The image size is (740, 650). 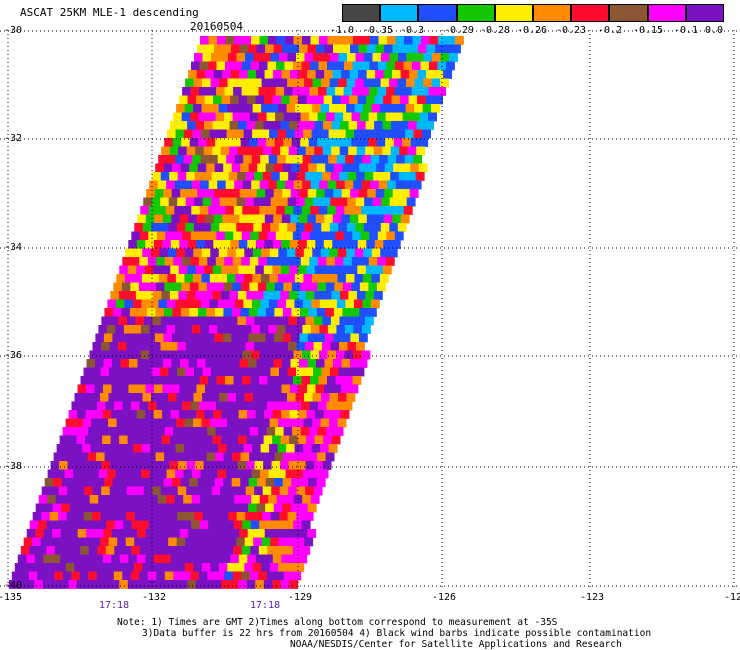 What do you see at coordinates (704, 13) in the screenshot?
I see `colorbar-segment` at bounding box center [704, 13].